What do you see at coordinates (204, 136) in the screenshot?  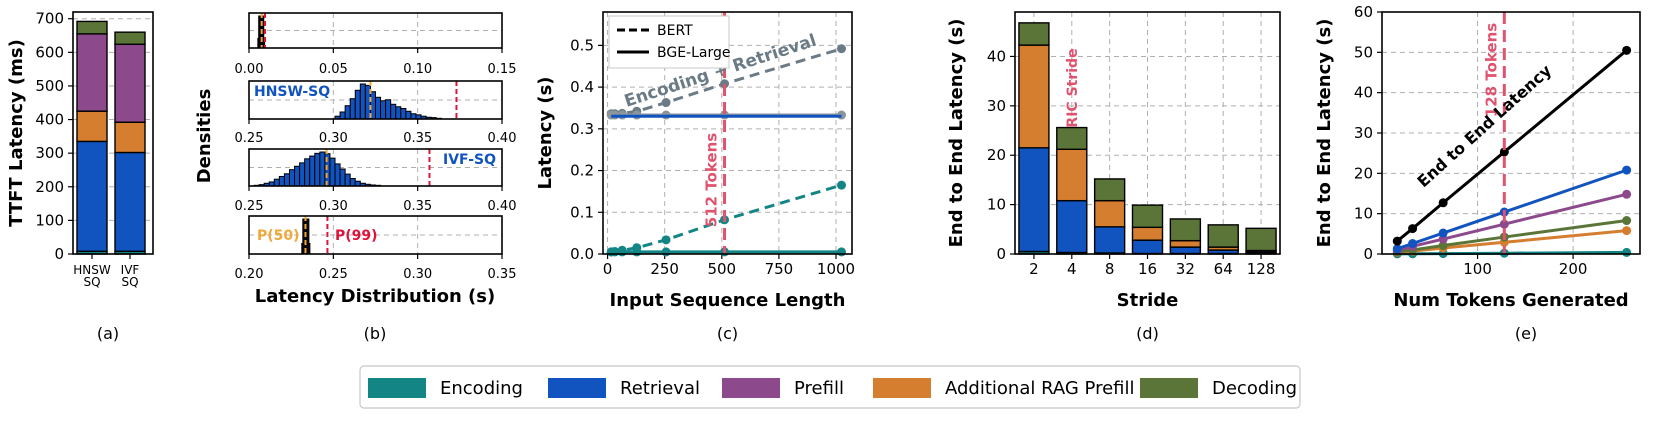 I see `y-axis-label-b: Densities` at bounding box center [204, 136].